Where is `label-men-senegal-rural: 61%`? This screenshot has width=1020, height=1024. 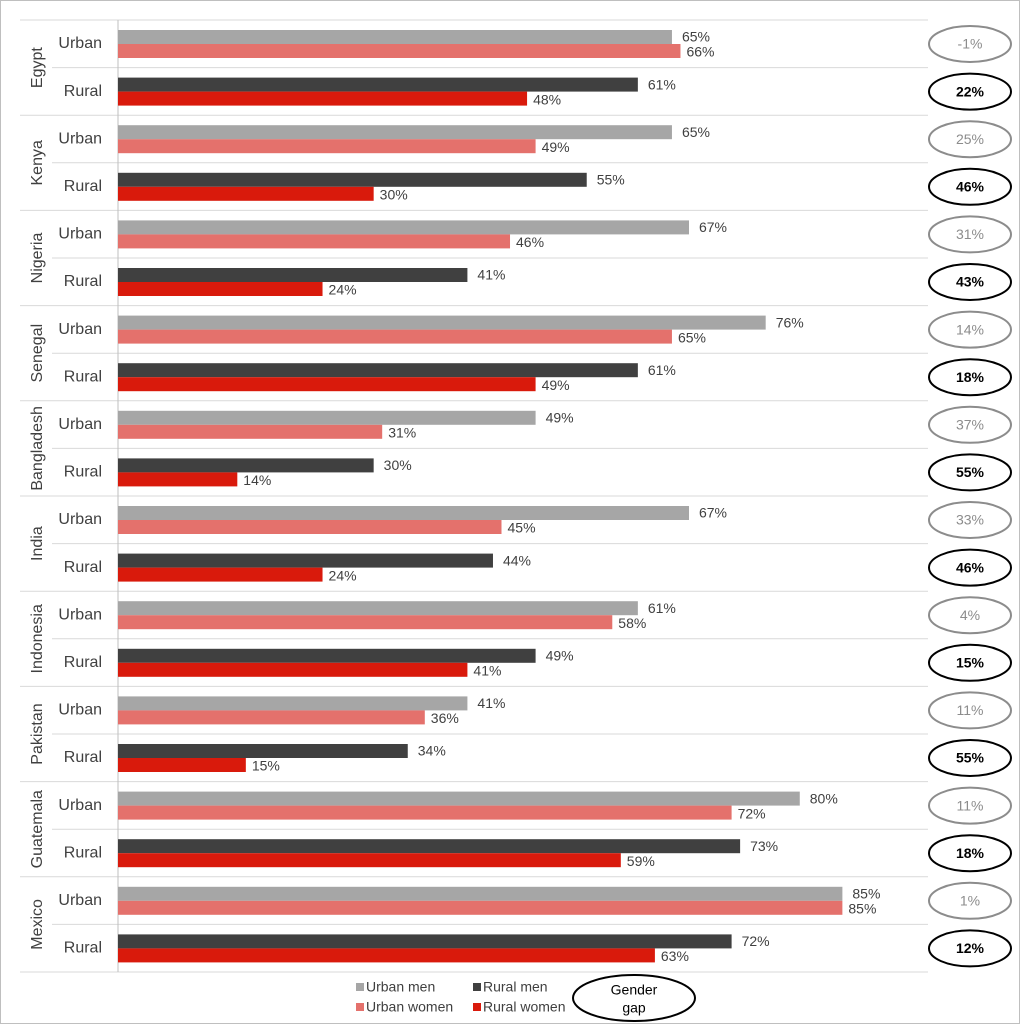
label-men-senegal-rural: 61% is located at coordinates (662, 370).